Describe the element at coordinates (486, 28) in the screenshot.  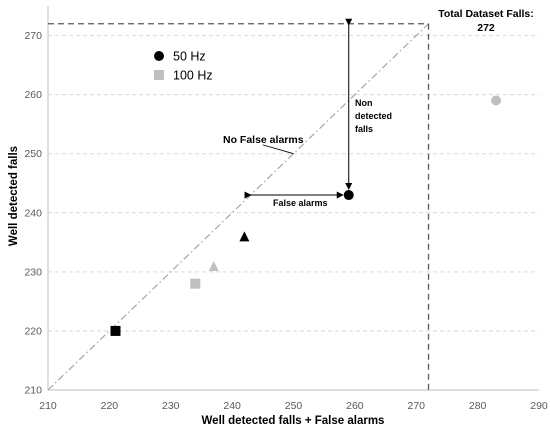
I see `total-dataset-value: 272` at that location.